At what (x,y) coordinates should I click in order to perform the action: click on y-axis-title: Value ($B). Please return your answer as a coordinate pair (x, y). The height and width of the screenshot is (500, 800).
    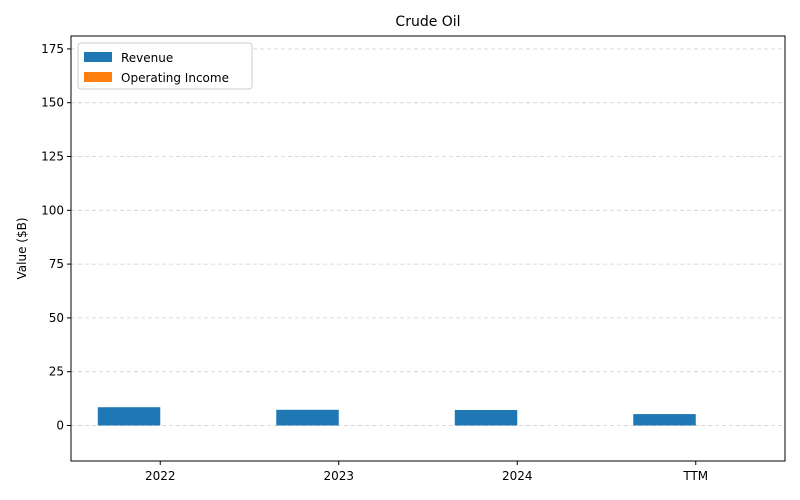
    Looking at the image, I should click on (22, 249).